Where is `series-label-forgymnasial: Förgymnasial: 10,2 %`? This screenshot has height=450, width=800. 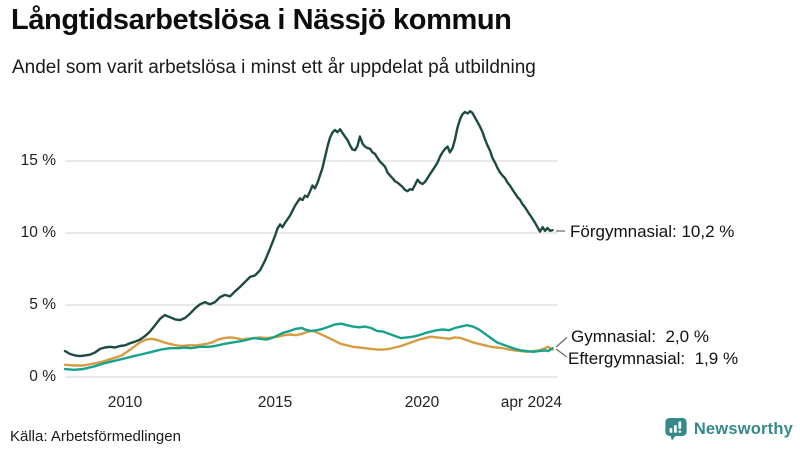 series-label-forgymnasial: Förgymnasial: 10,2 % is located at coordinates (652, 231).